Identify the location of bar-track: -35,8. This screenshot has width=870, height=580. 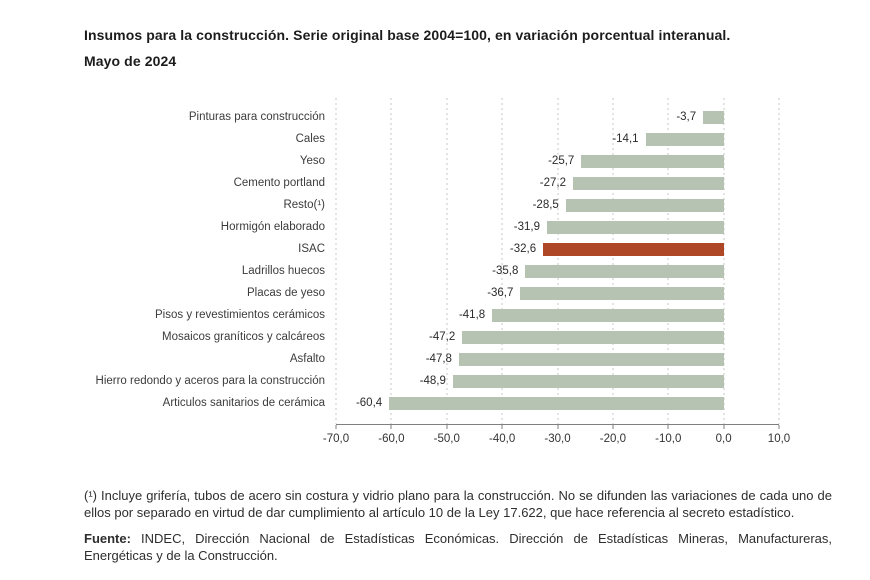
(557, 271).